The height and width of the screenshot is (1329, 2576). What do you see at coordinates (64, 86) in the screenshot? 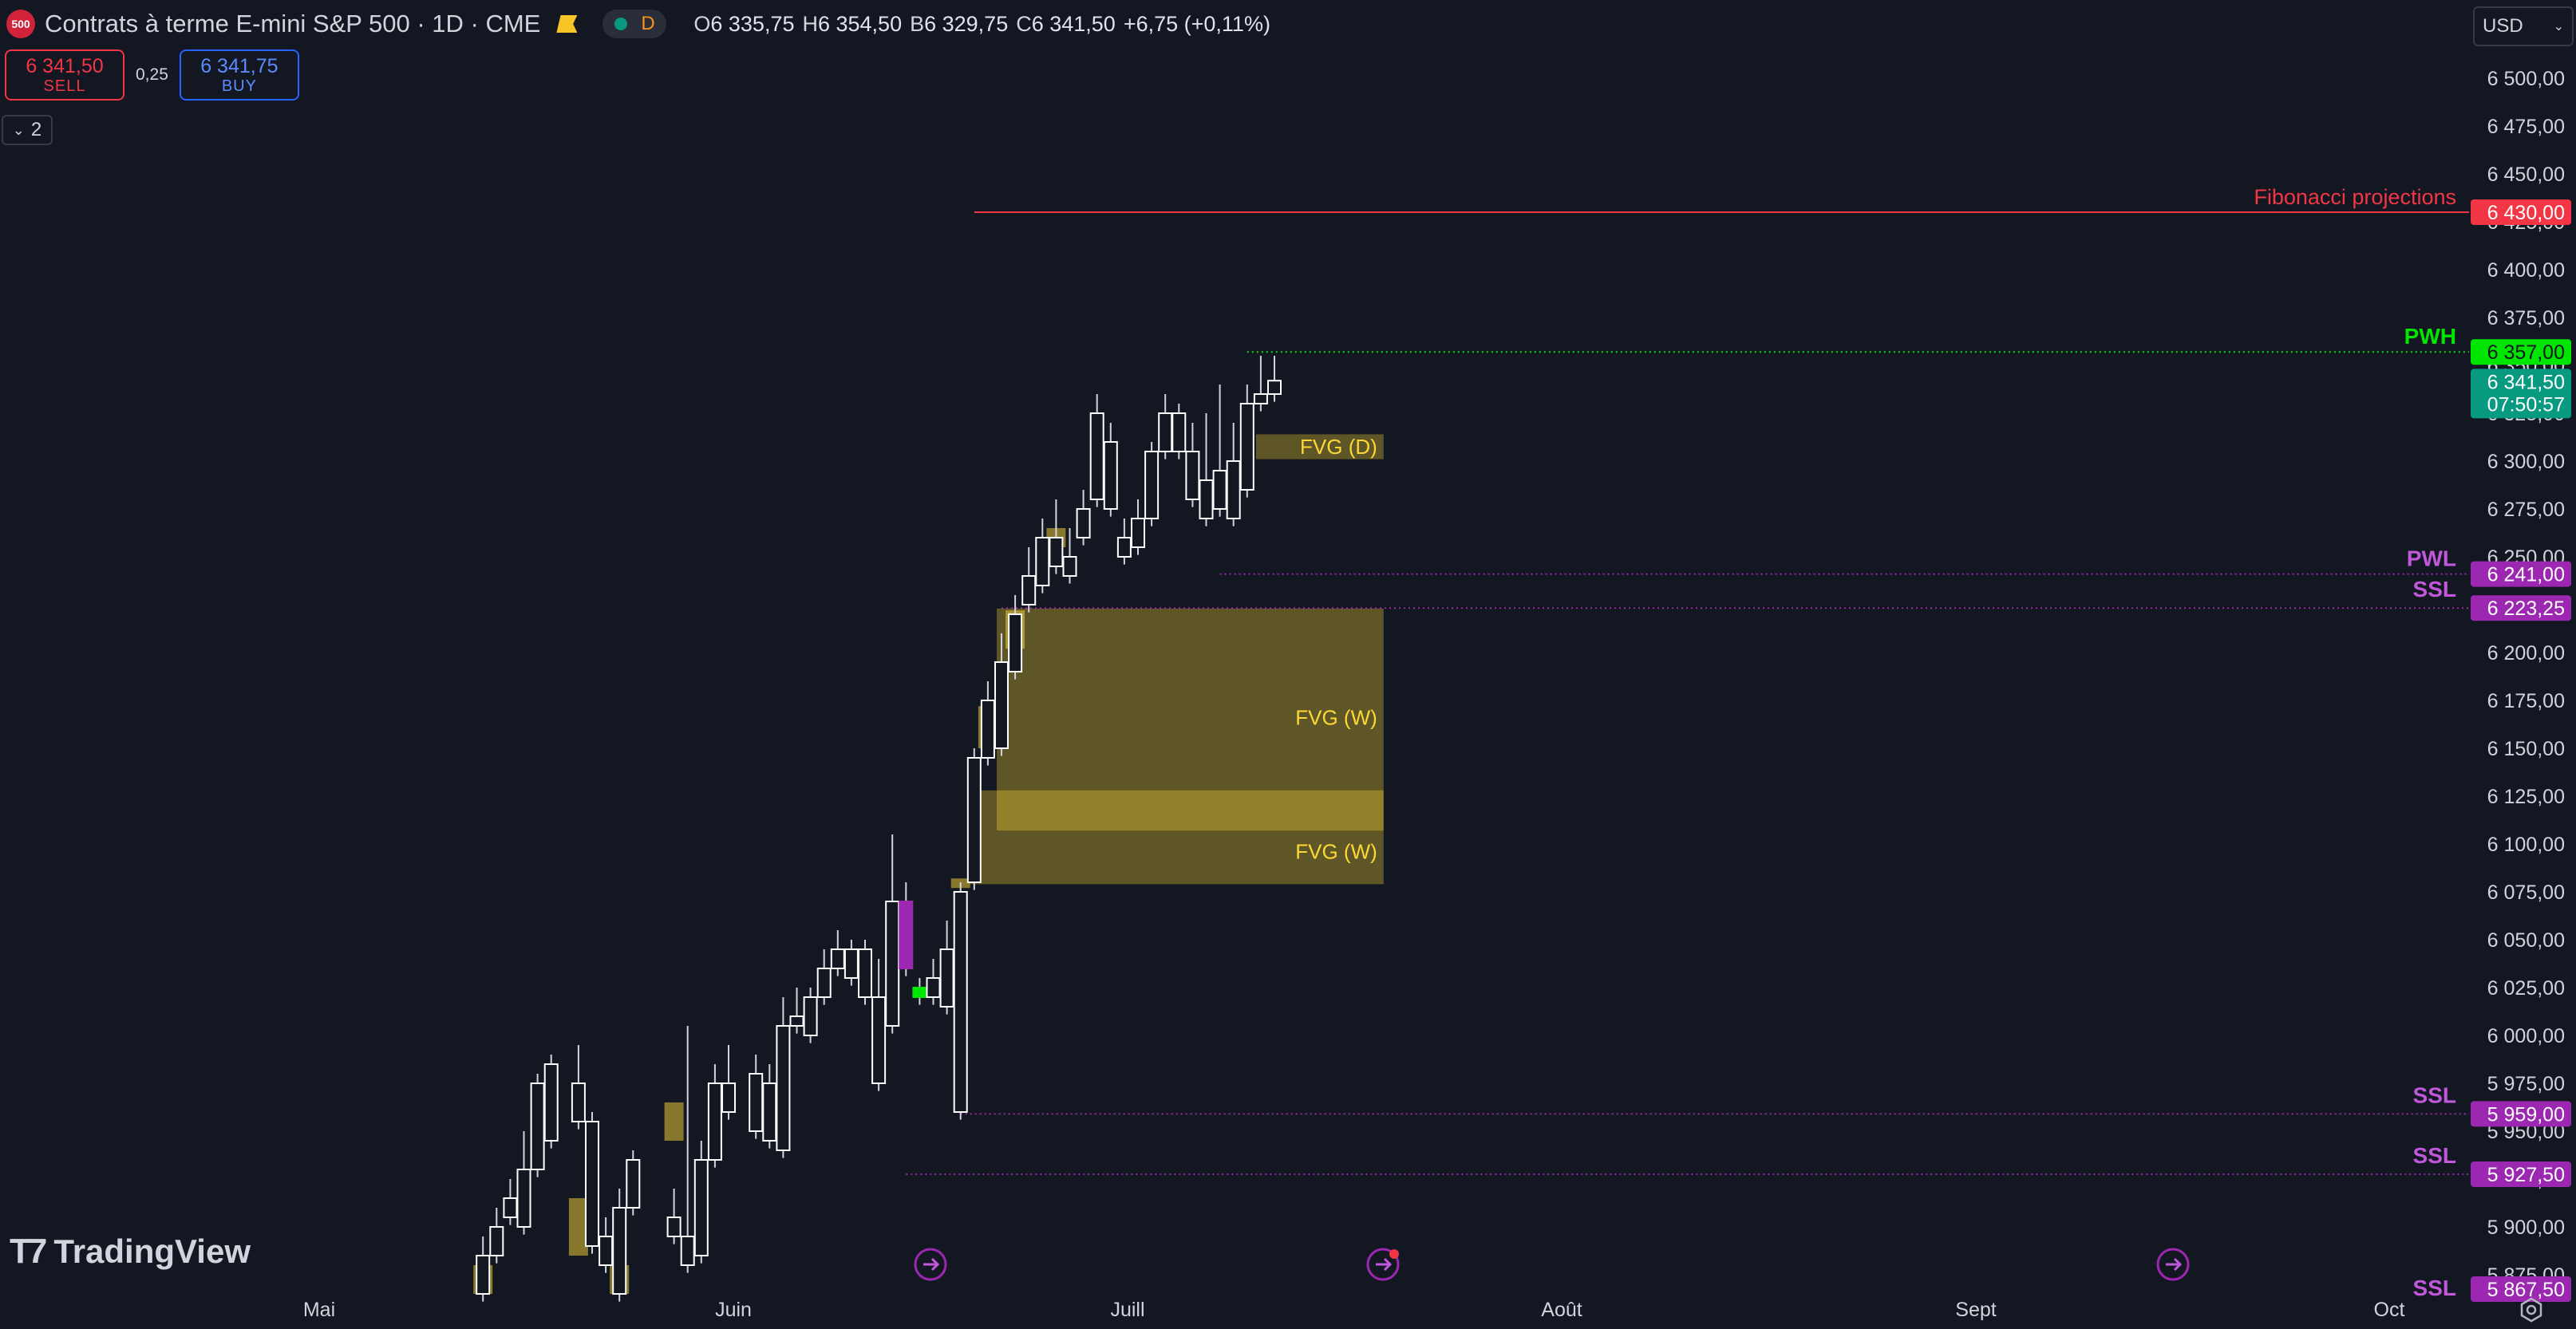
I see `sell-label: SELL` at bounding box center [64, 86].